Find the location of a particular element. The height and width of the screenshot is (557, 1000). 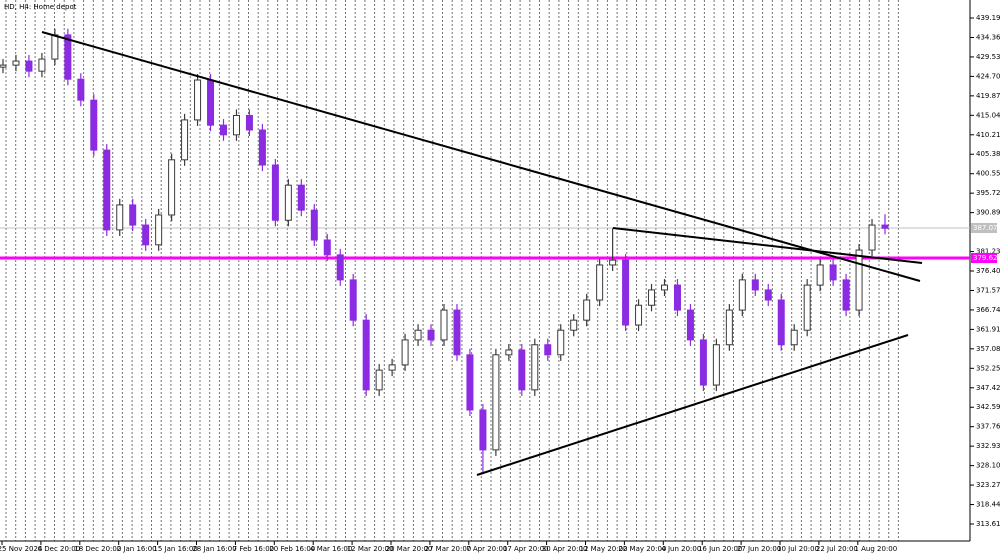

price-level-box is located at coordinates (984, 258).